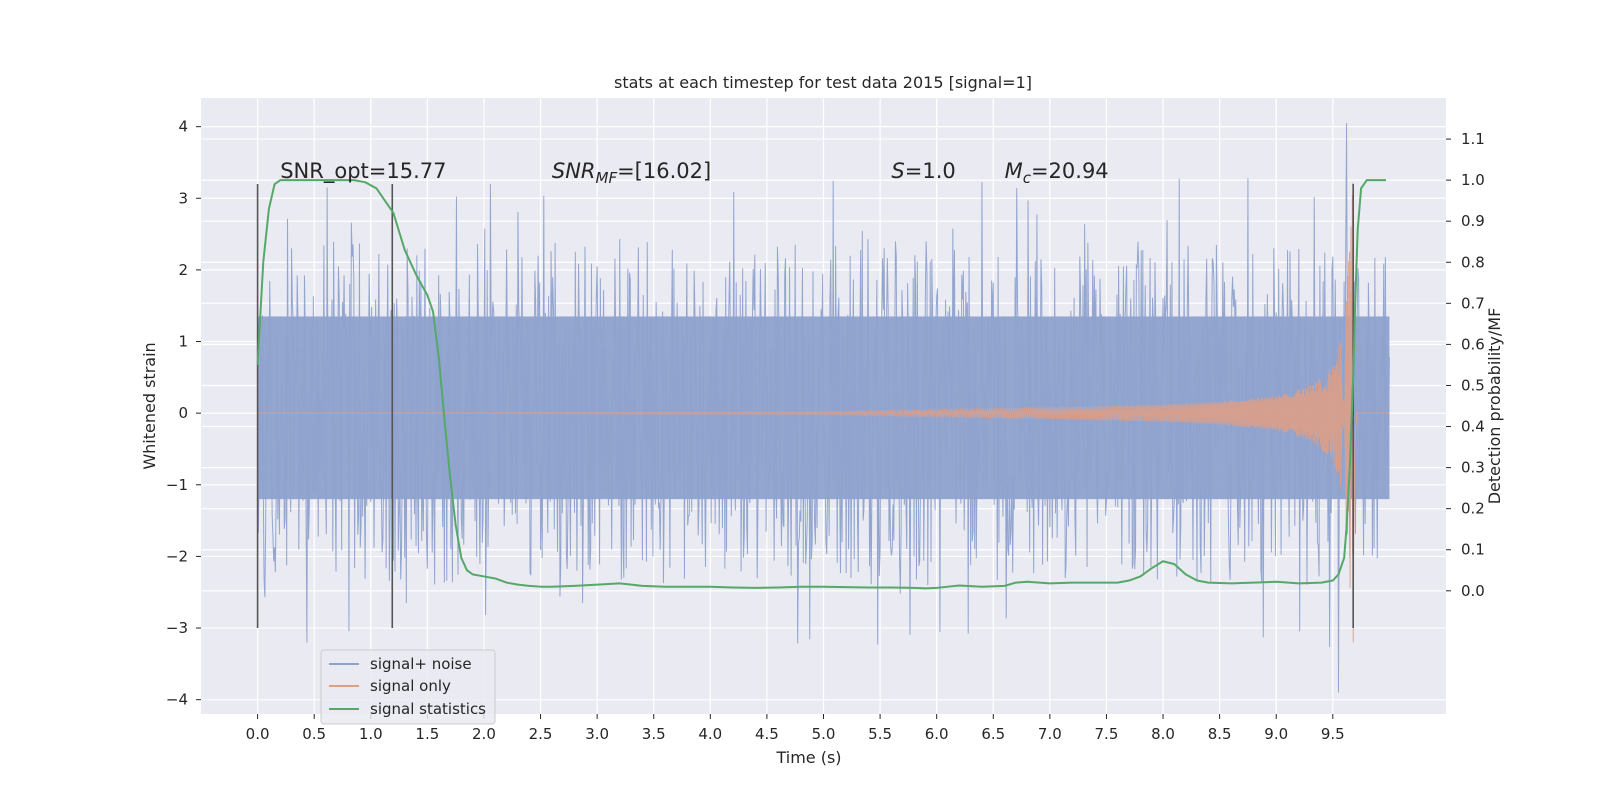 The width and height of the screenshot is (1600, 800). What do you see at coordinates (631, 173) in the screenshot?
I see `annotation-snr-mf: SNRMF=[16.02]` at bounding box center [631, 173].